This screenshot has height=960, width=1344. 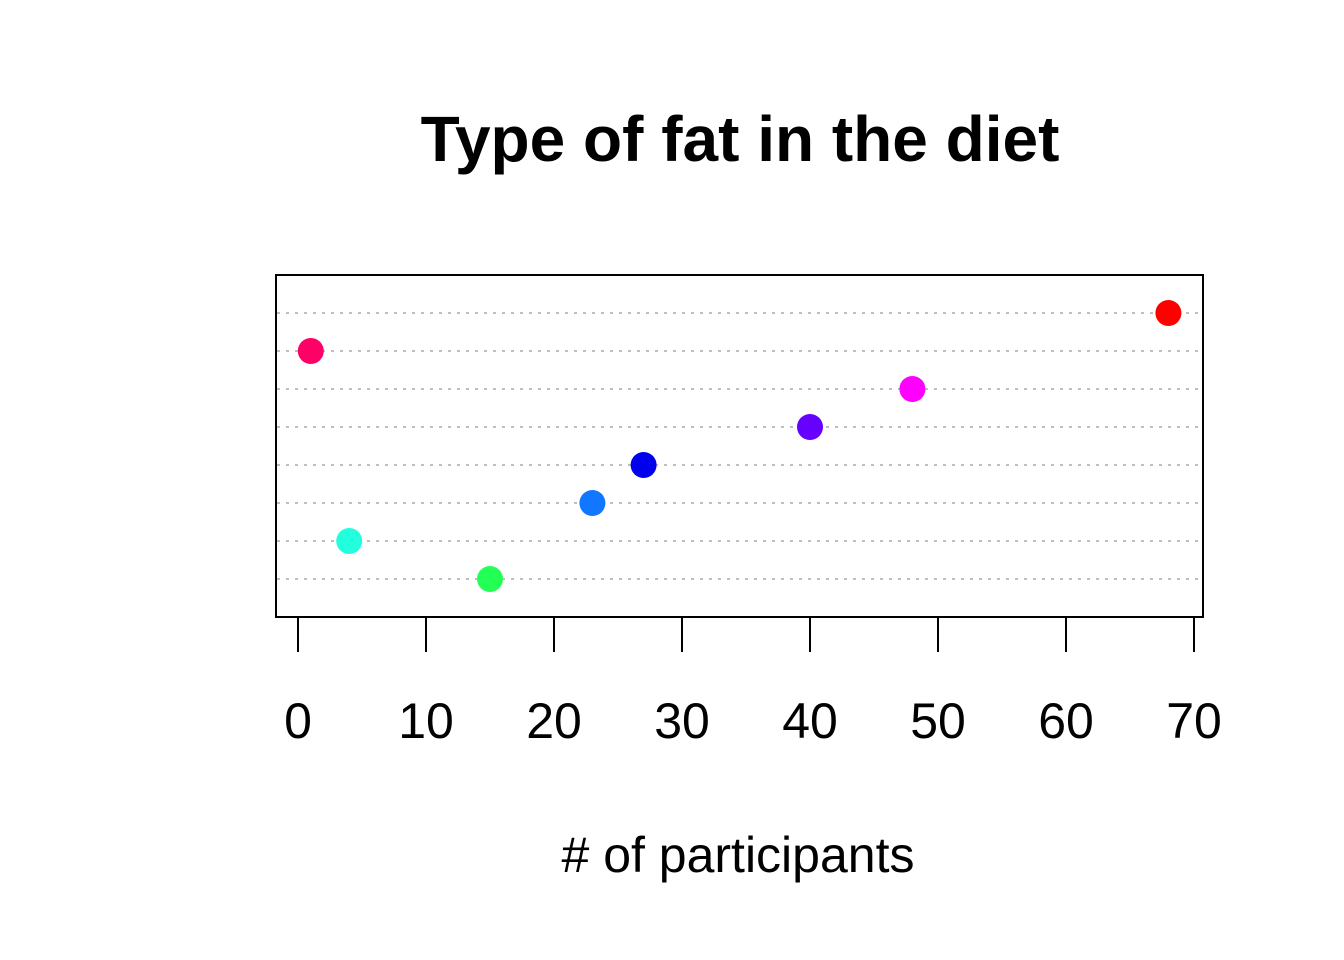 I want to click on x-tick-label-60: 60, so click(x=1066, y=721).